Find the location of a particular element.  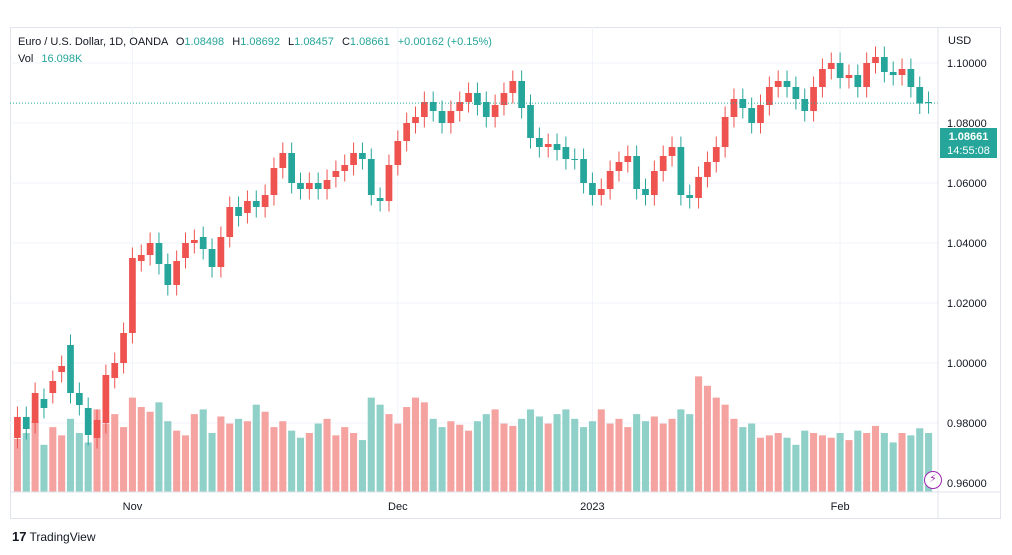

open-label: O is located at coordinates (180, 42).